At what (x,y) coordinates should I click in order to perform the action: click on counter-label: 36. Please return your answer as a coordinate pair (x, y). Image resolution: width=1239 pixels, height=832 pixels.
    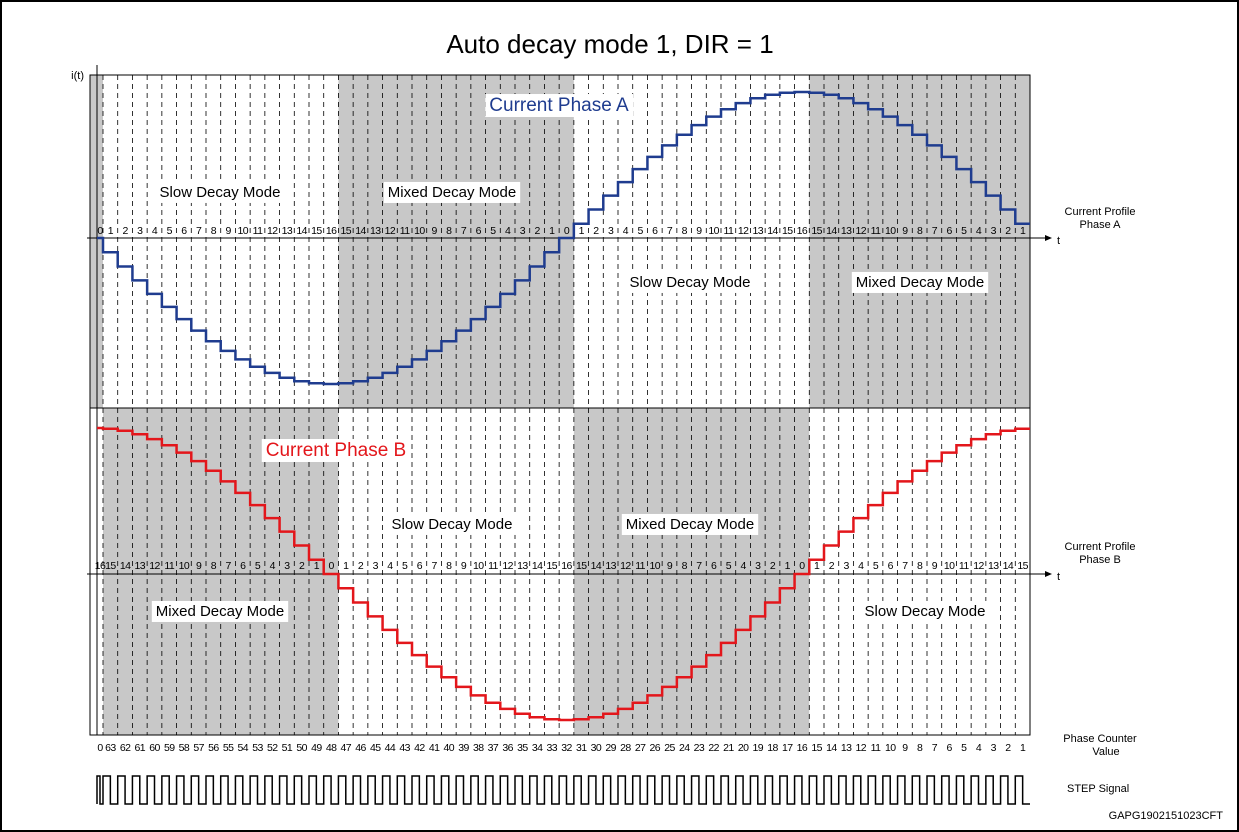
    Looking at the image, I should click on (507, 748).